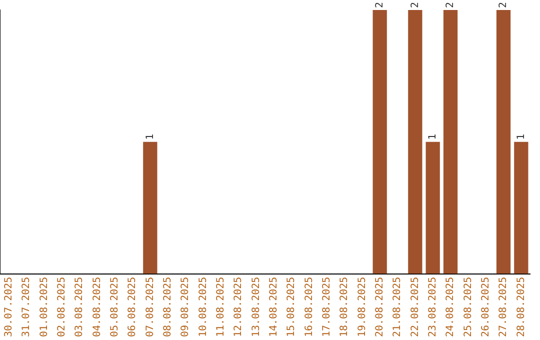 Image resolution: width=540 pixels, height=340 pixels. I want to click on x-tick-label: 22.08.2025, so click(415, 307).